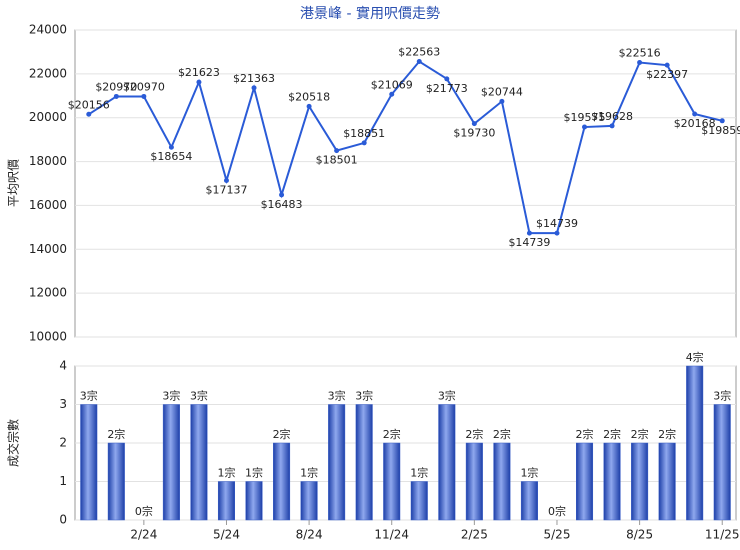 The width and height of the screenshot is (740, 550). Describe the element at coordinates (48, 205) in the screenshot. I see `y-tick-label: 16000` at that location.